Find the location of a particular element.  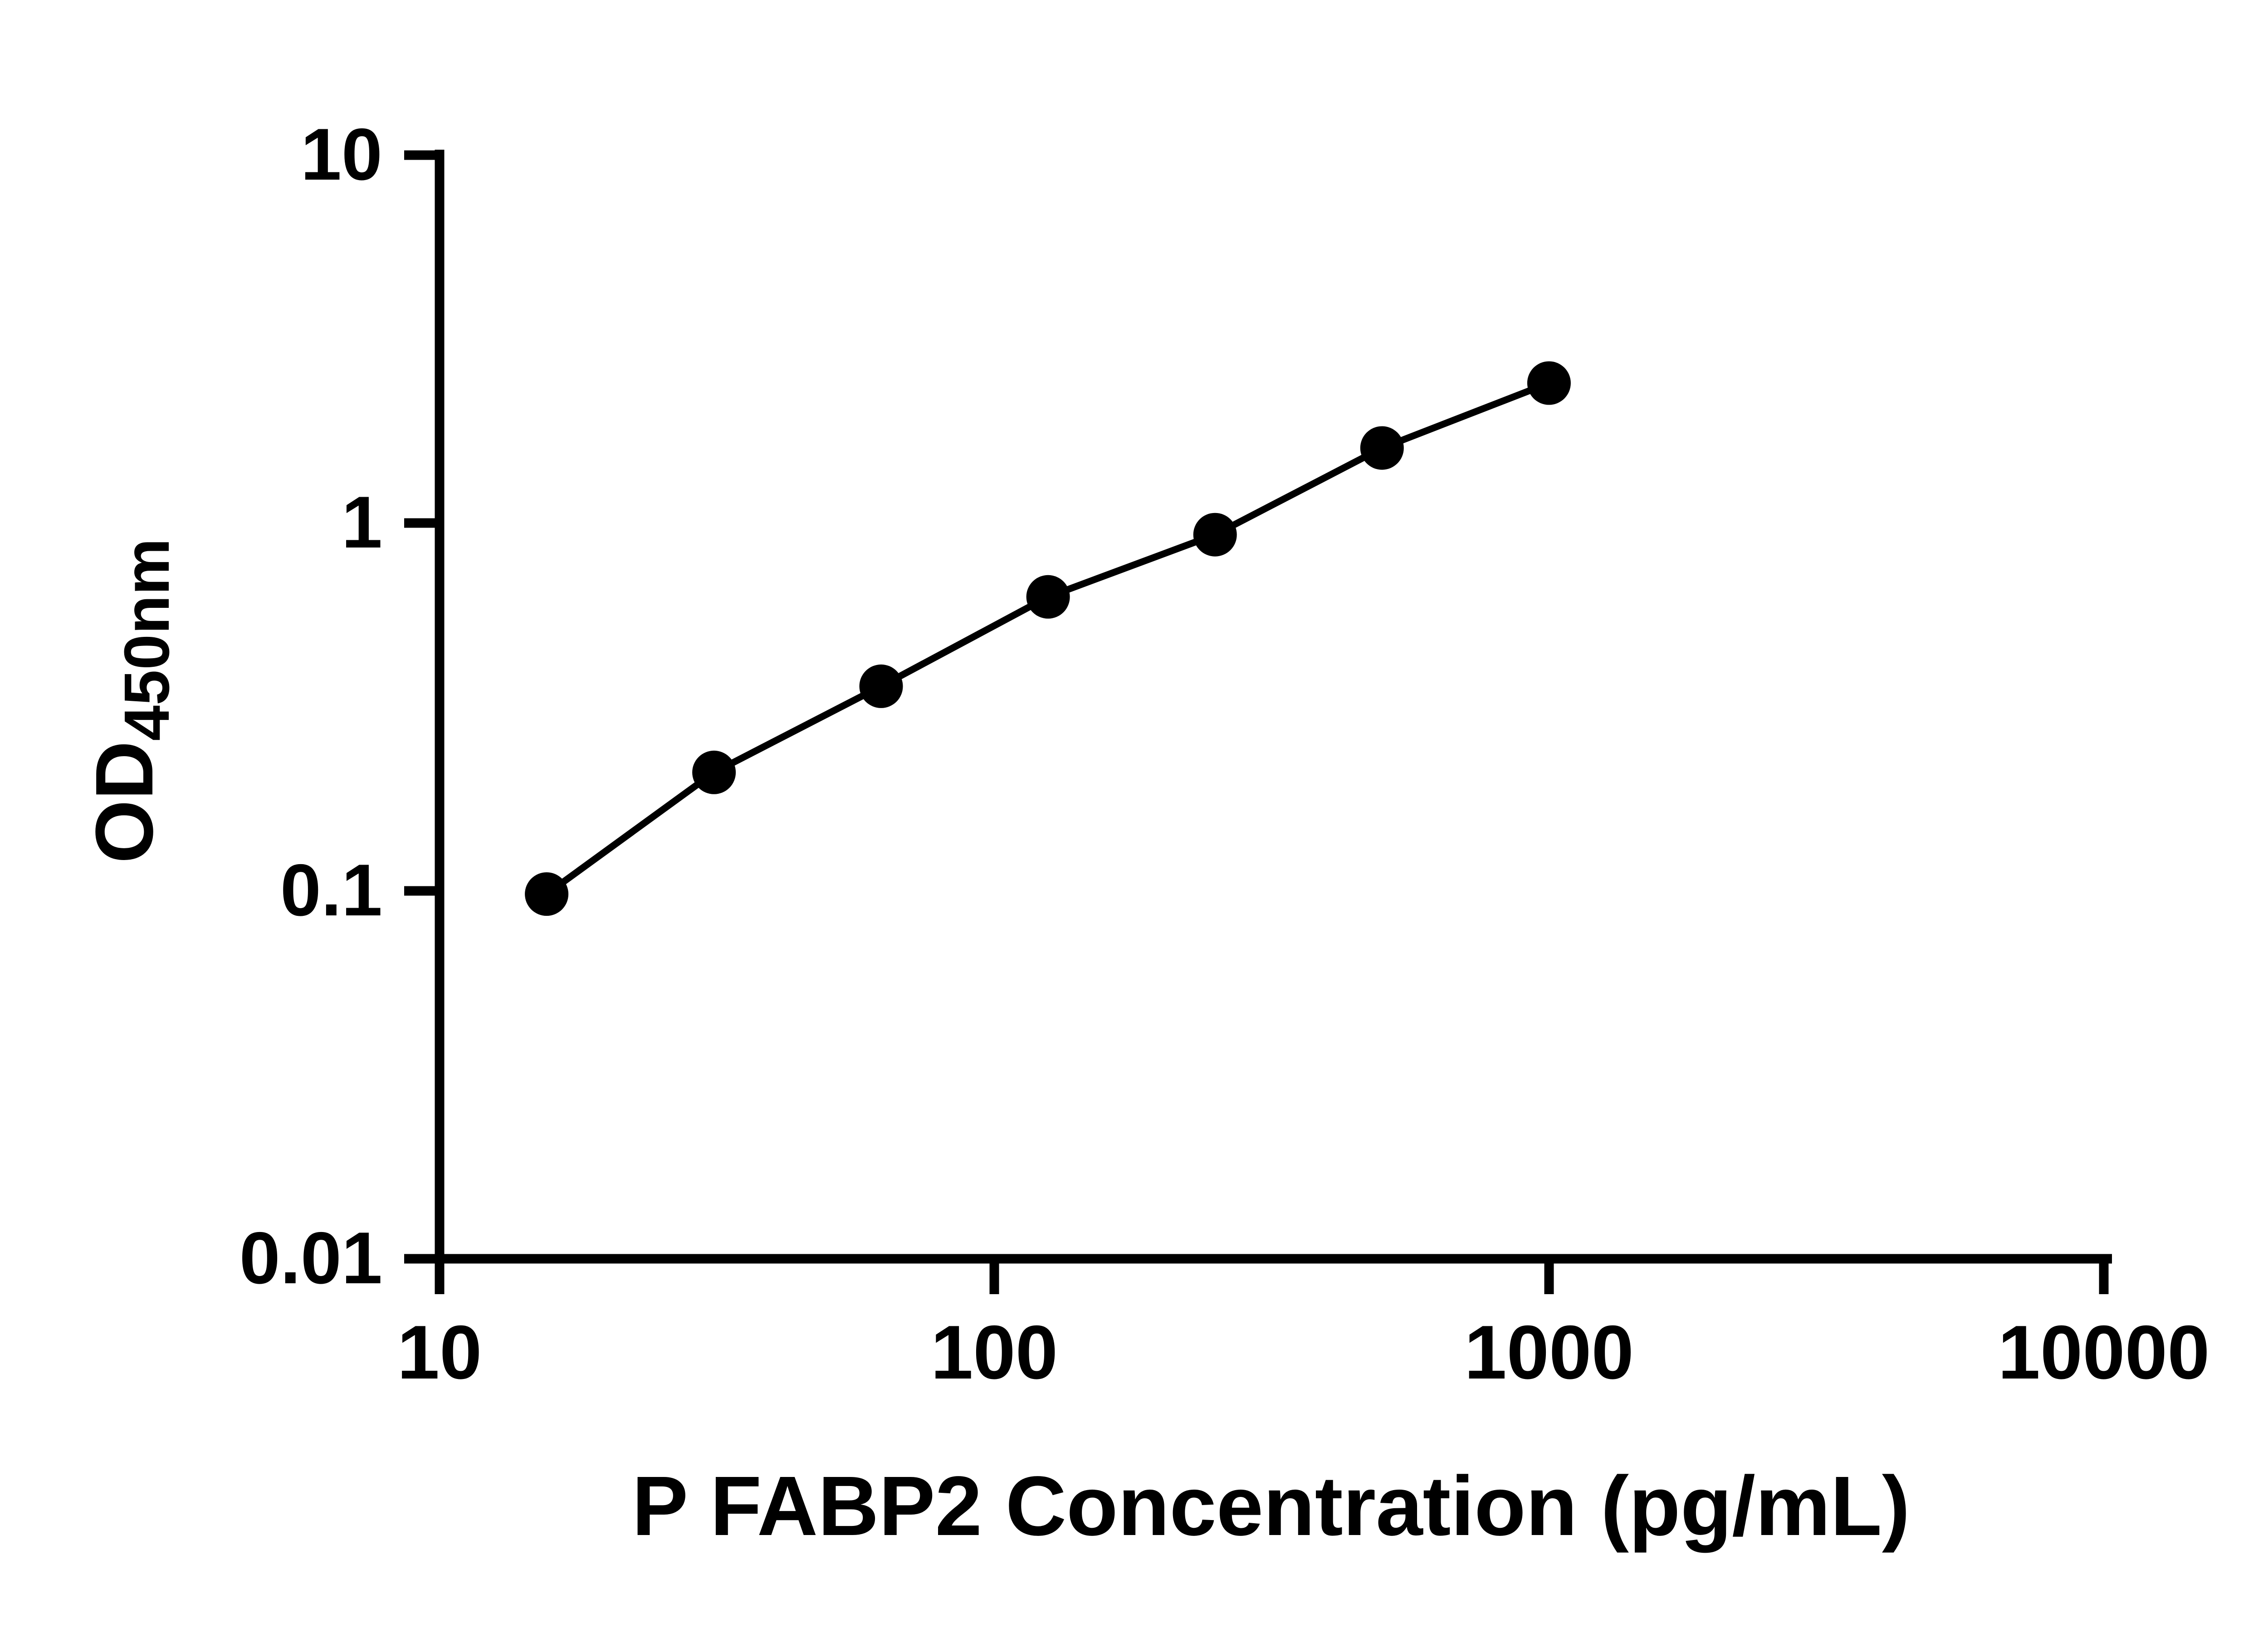

x-tick-label: 1000 is located at coordinates (1549, 1352).